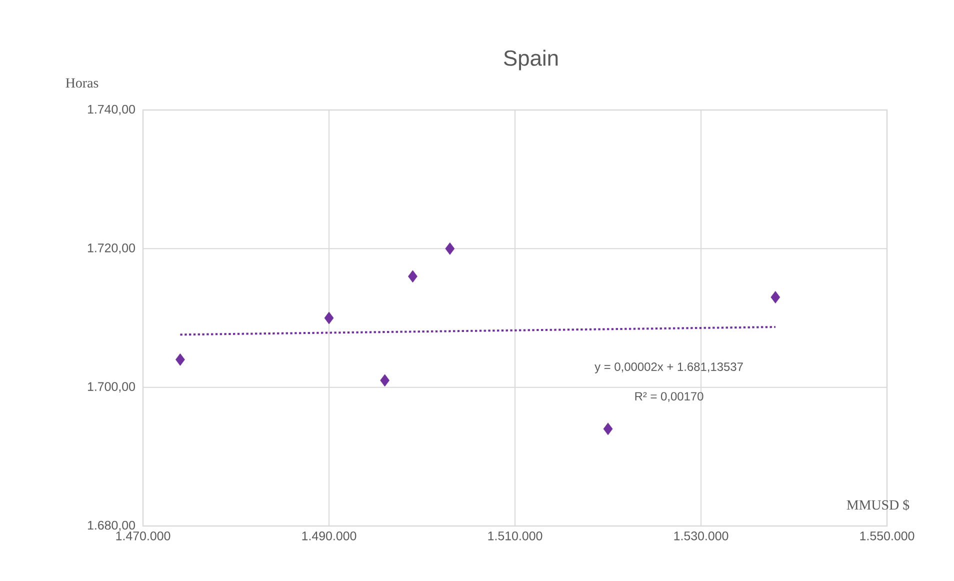  What do you see at coordinates (669, 397) in the screenshot?
I see `annotation: R² = 0,00170` at bounding box center [669, 397].